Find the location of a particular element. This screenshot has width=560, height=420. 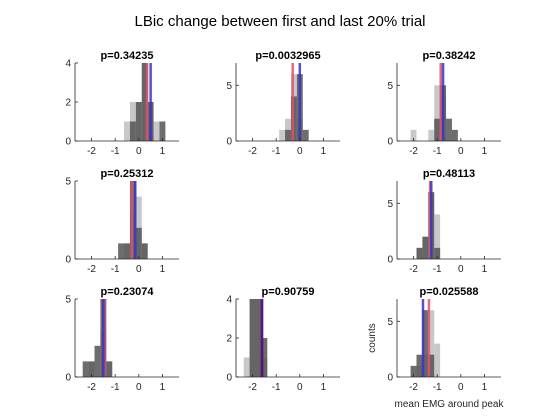

subplot-title: p=0.0032965 is located at coordinates (287, 56).